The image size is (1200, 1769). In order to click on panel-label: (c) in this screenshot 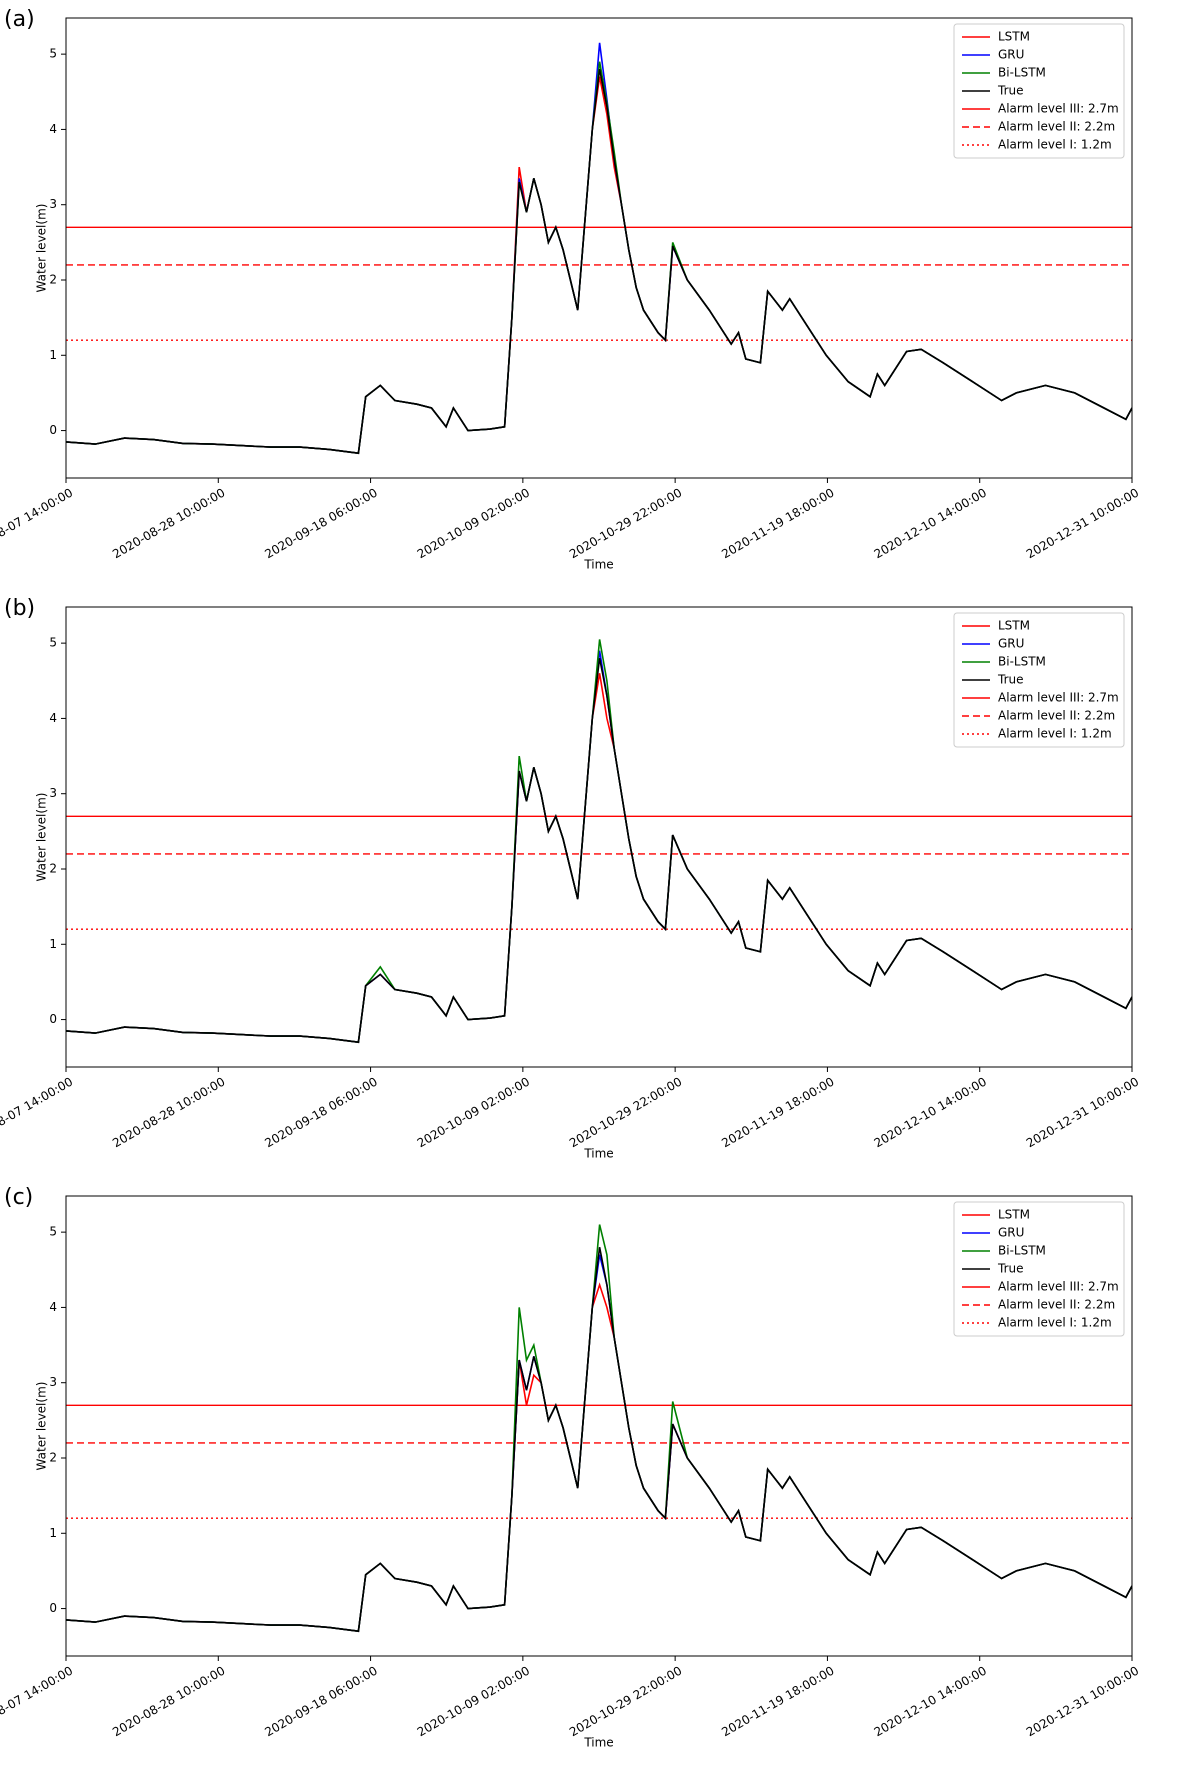, I will do `click(18, 1197)`.